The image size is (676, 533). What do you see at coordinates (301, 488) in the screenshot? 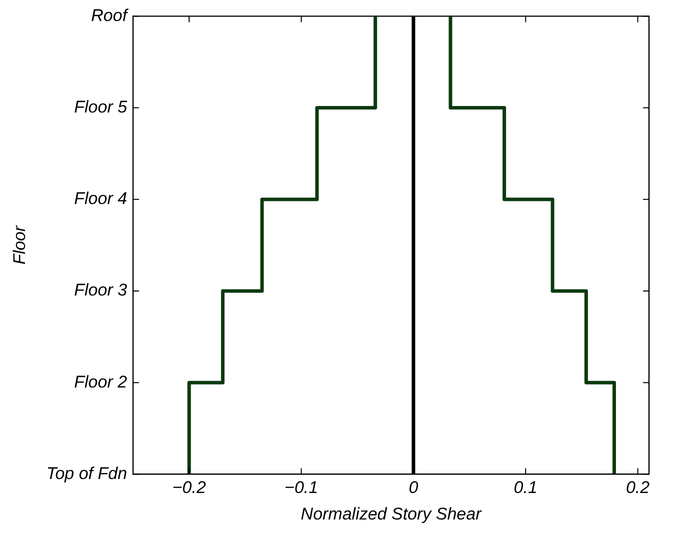
I see `x-tick-label: −0.1` at bounding box center [301, 488].